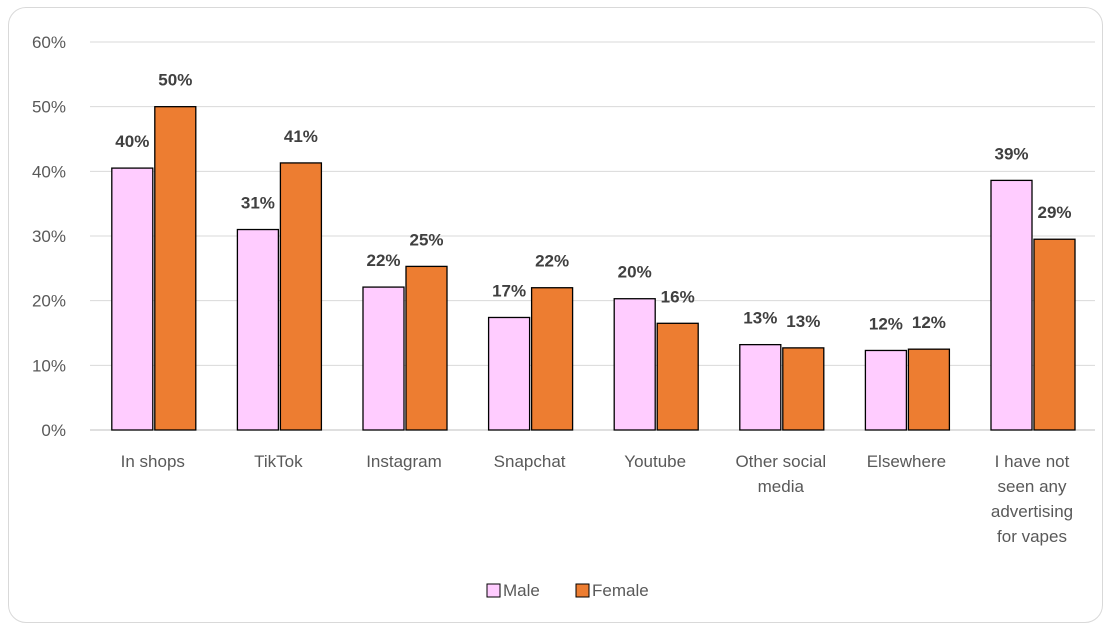 This screenshot has width=1113, height=632. I want to click on legend-label-male: Male, so click(521, 590).